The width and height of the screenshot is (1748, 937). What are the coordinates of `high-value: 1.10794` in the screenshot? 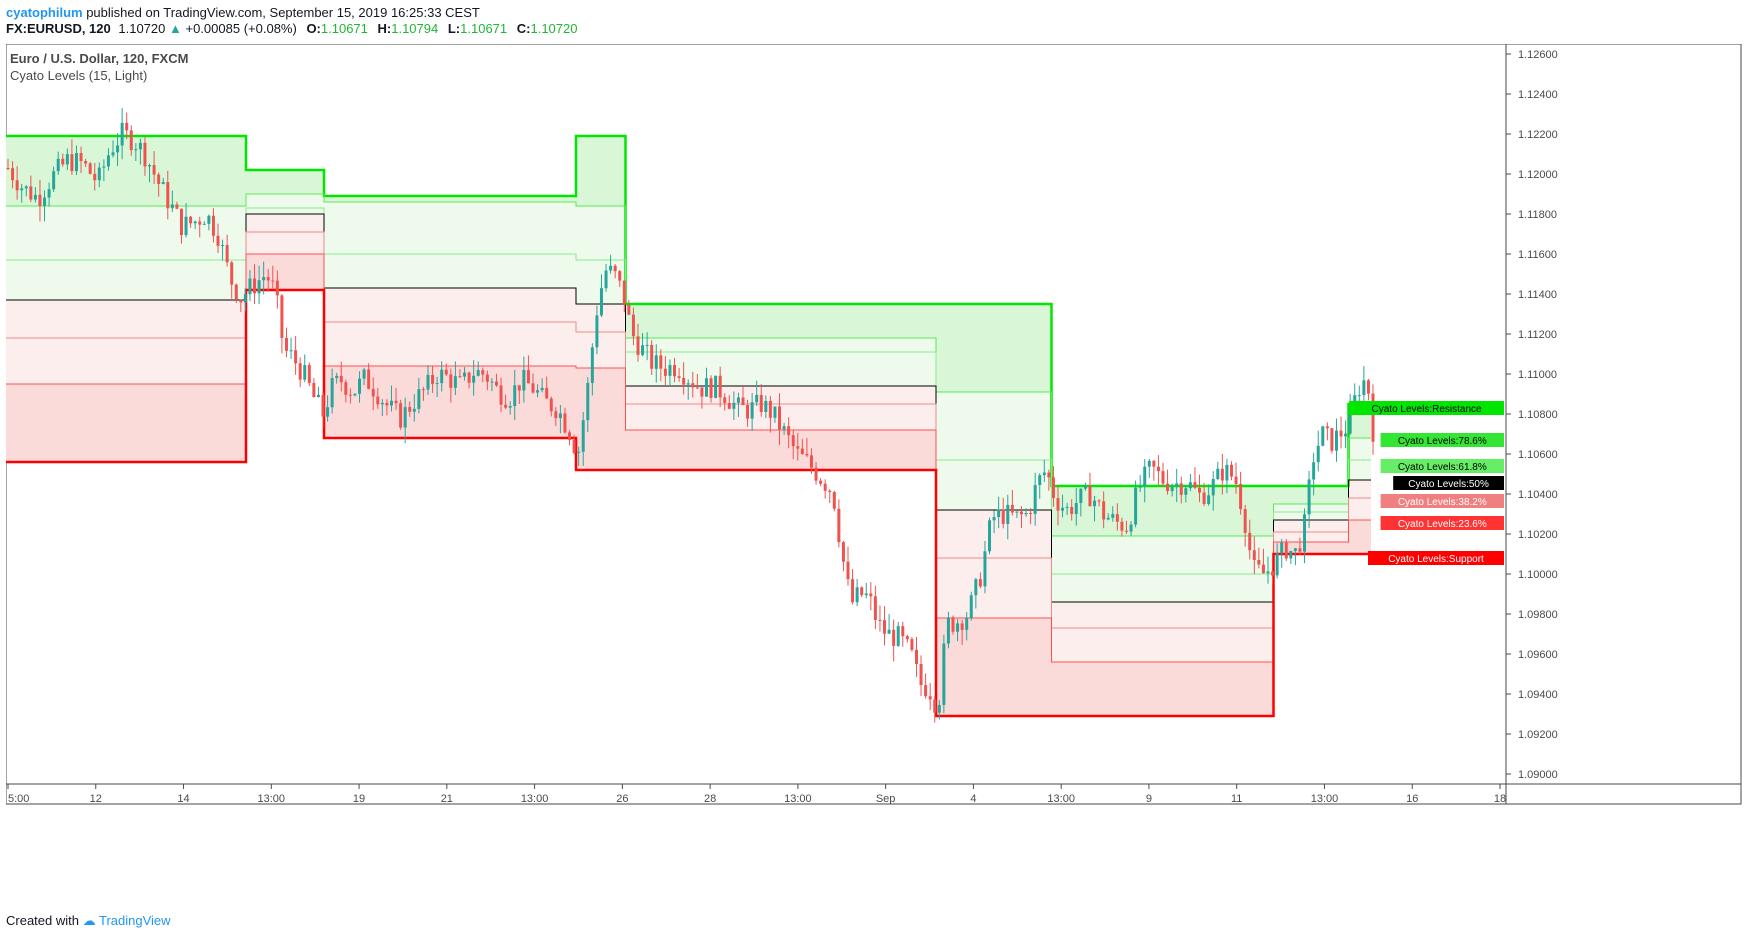 It's located at (415, 28).